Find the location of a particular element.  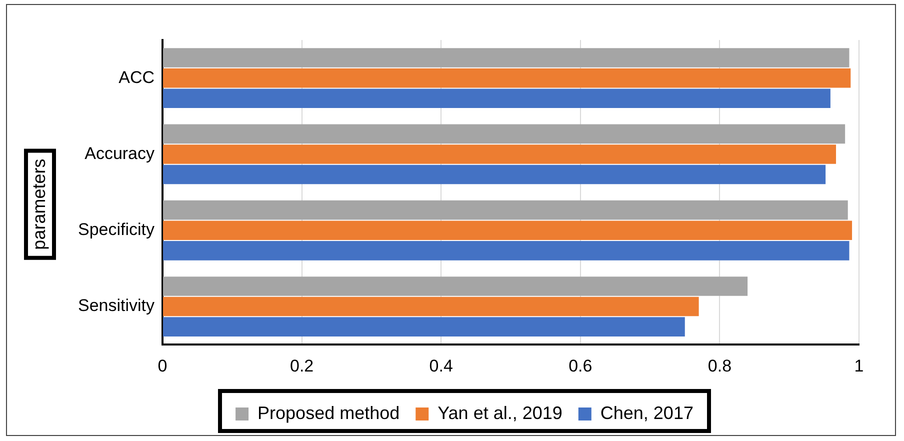

y-tick-label: ACC is located at coordinates (136, 77).